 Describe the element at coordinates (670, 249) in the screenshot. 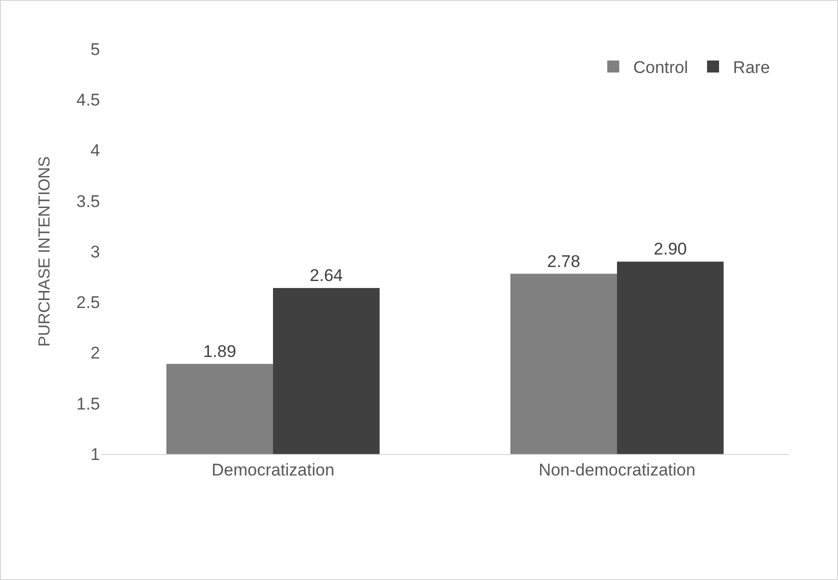

I see `data-label: 2.90` at that location.